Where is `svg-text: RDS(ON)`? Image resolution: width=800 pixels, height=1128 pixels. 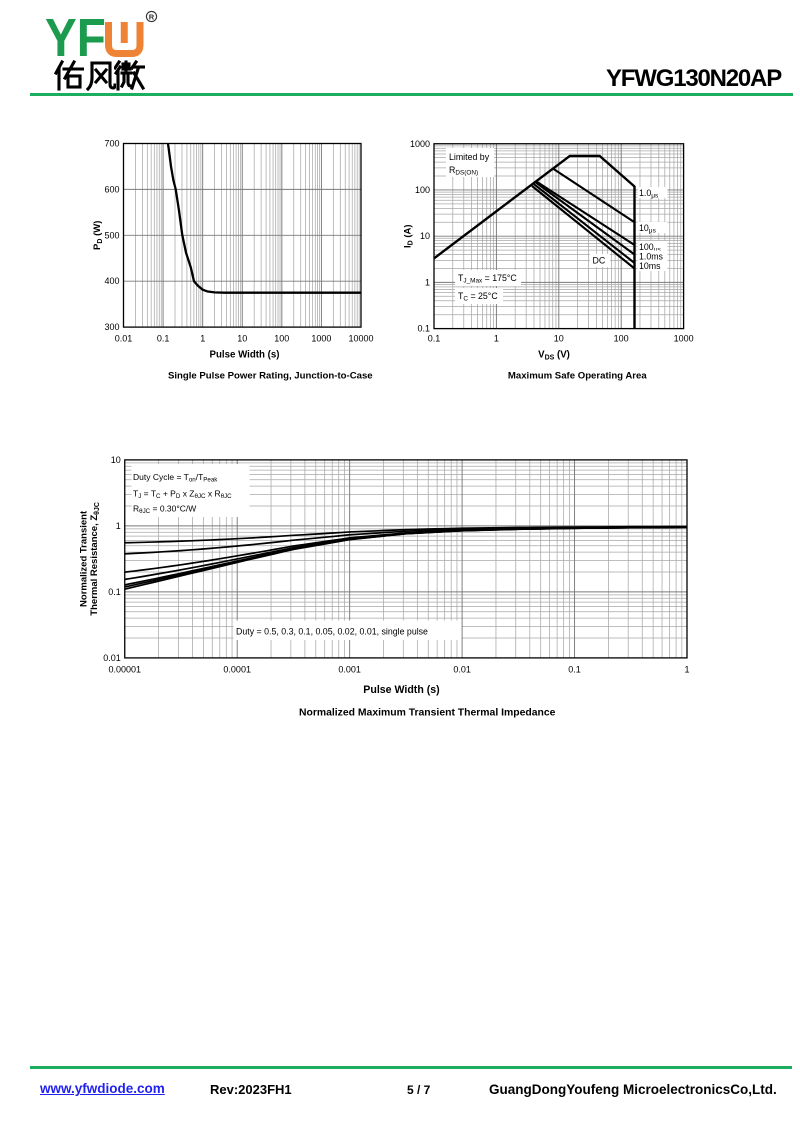
svg-text: RDS(ON) is located at coordinates (463, 171).